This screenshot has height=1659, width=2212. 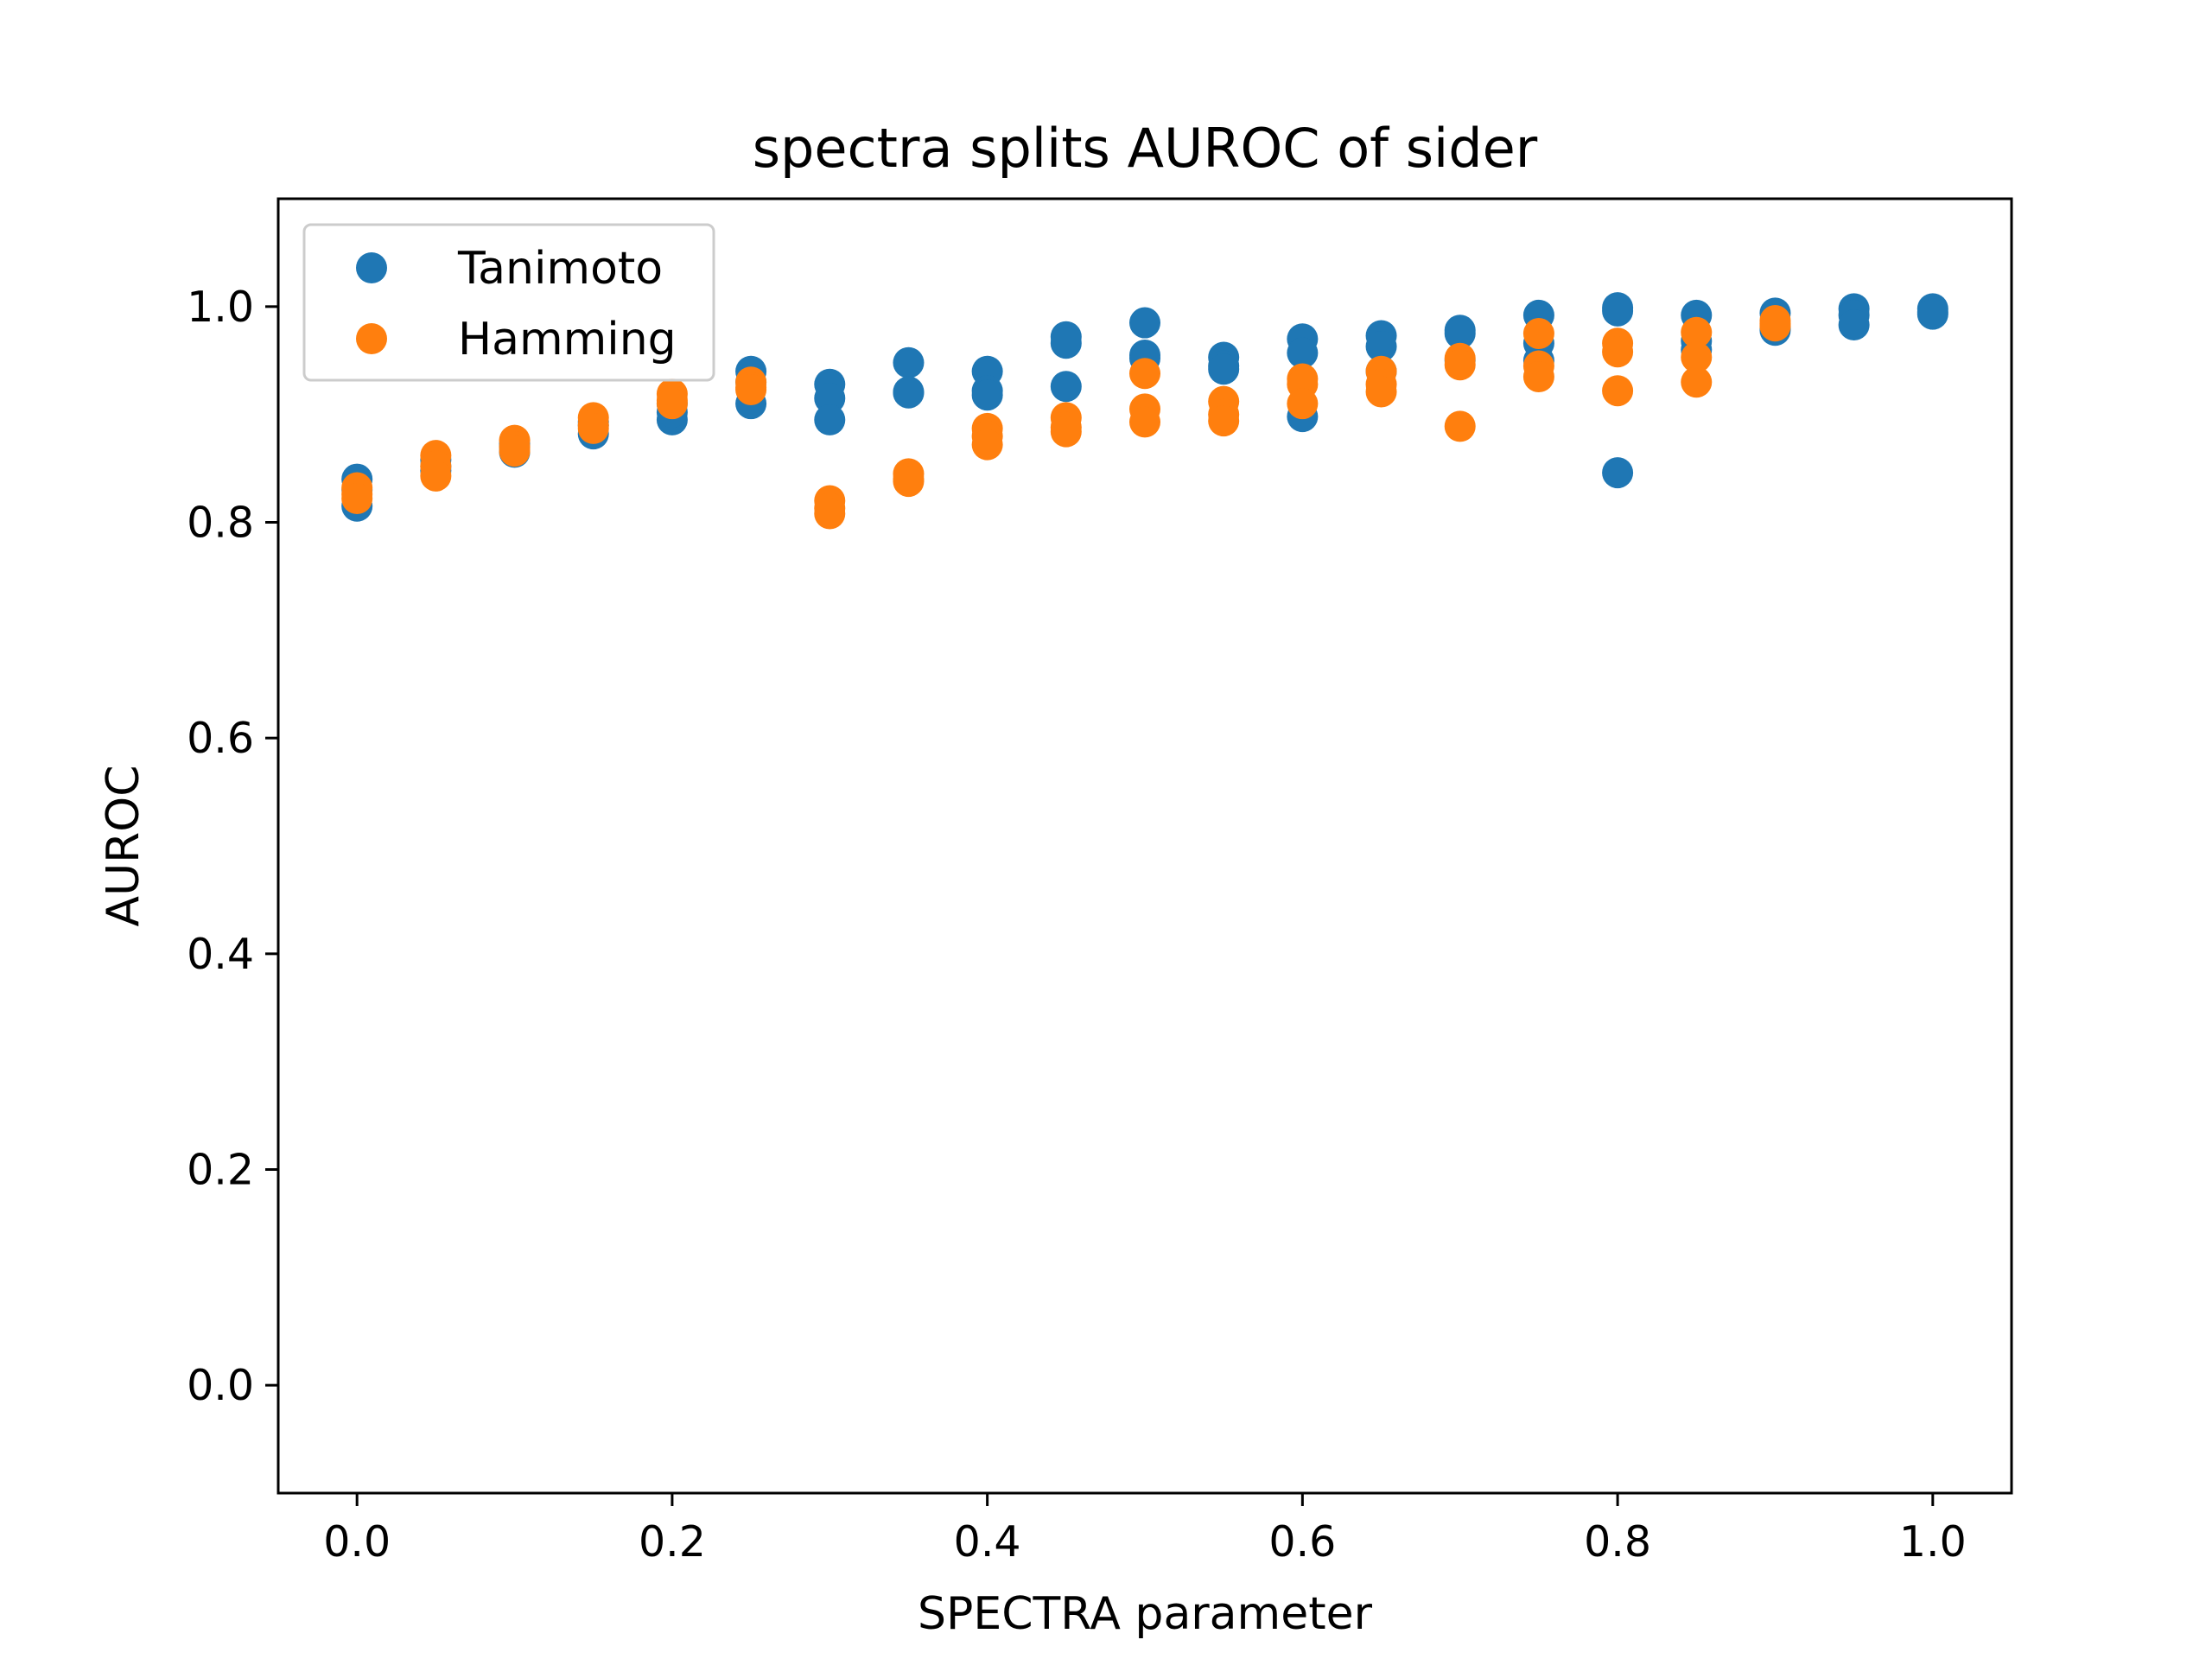 What do you see at coordinates (1933, 1542) in the screenshot?
I see `x-tick-label: 1.0` at bounding box center [1933, 1542].